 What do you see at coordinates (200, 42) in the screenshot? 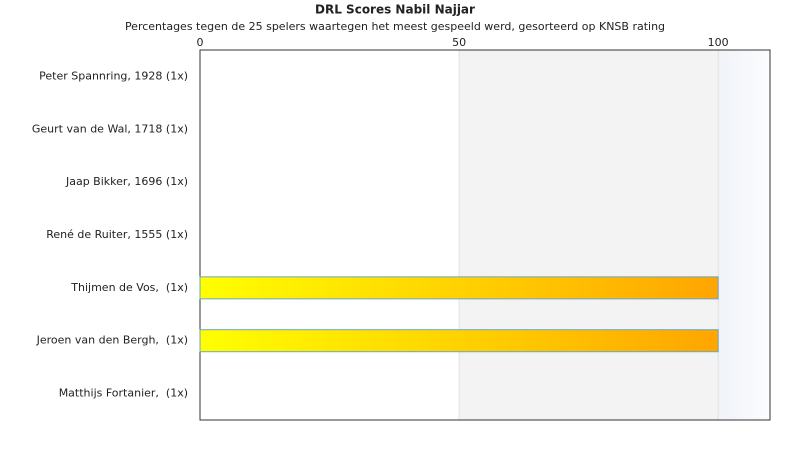
I see `x-tick-label: 0` at bounding box center [200, 42].